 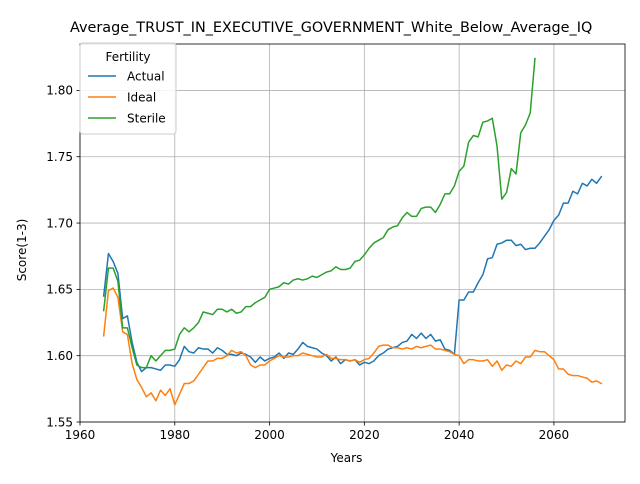 What do you see at coordinates (59, 422) in the screenshot?
I see `y-tick-label: 1.55` at bounding box center [59, 422].